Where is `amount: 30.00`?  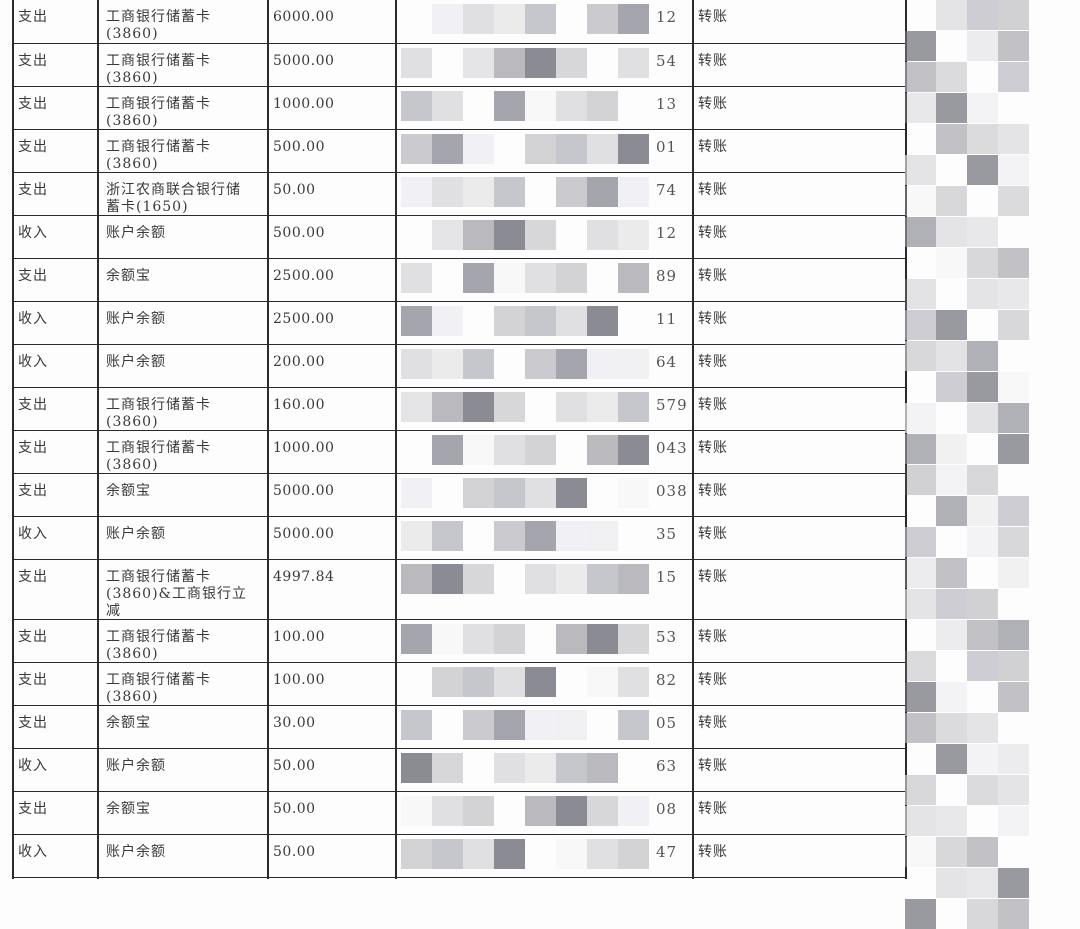
amount: 30.00 is located at coordinates (294, 723).